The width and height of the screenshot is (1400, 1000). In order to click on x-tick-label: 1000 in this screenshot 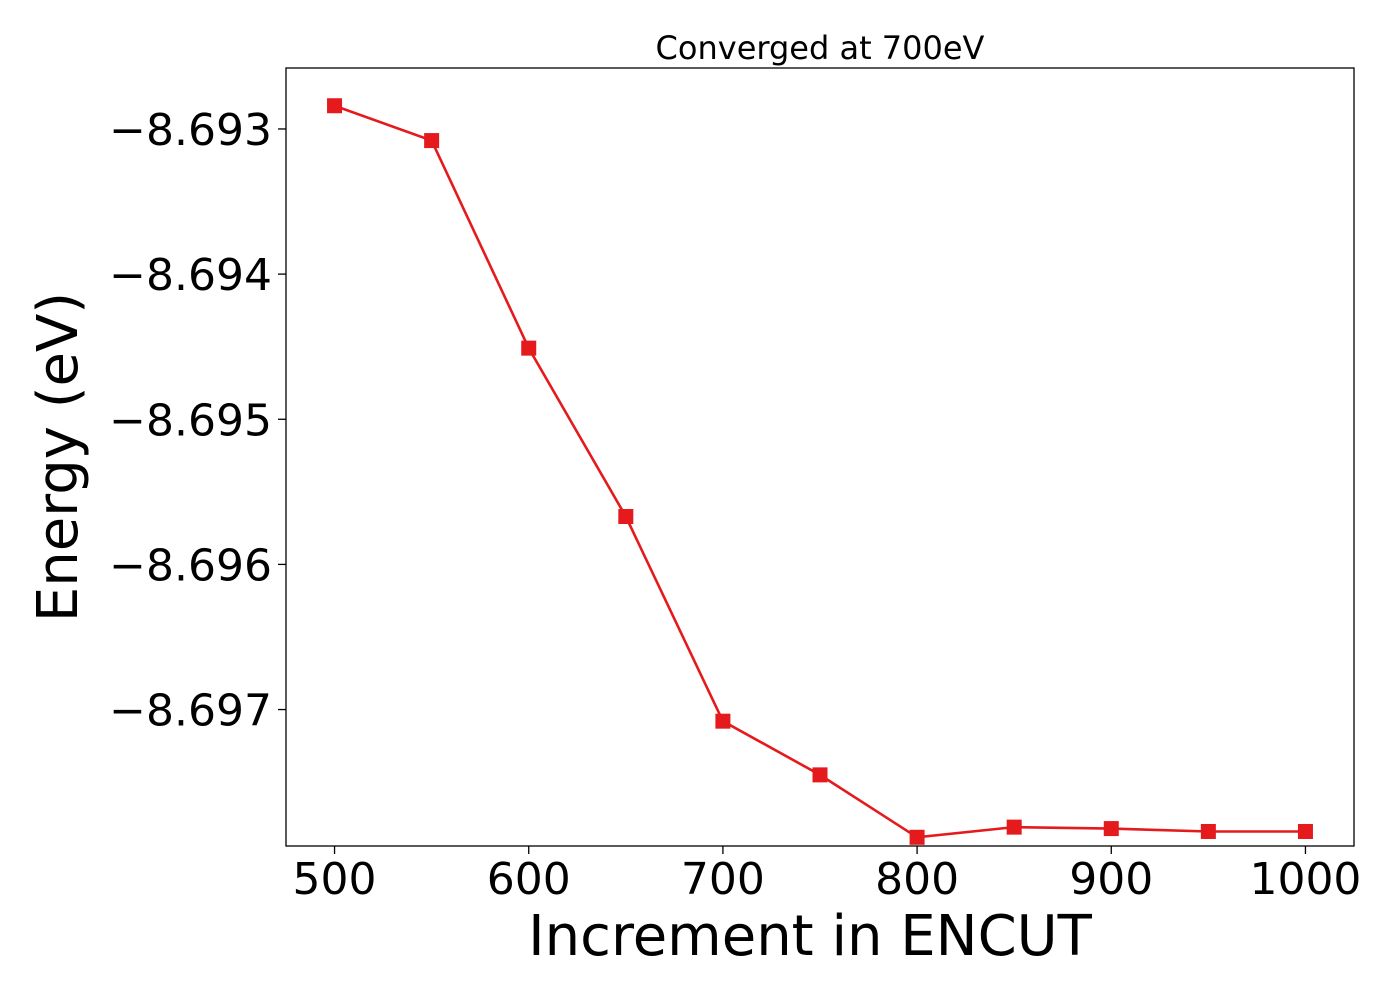, I will do `click(1305, 879)`.